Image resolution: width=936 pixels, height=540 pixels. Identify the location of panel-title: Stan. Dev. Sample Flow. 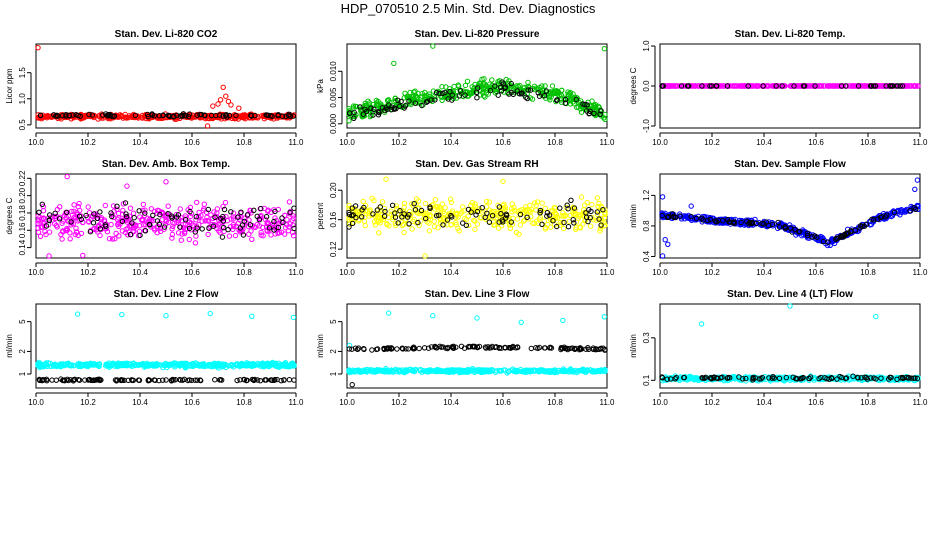
(790, 164).